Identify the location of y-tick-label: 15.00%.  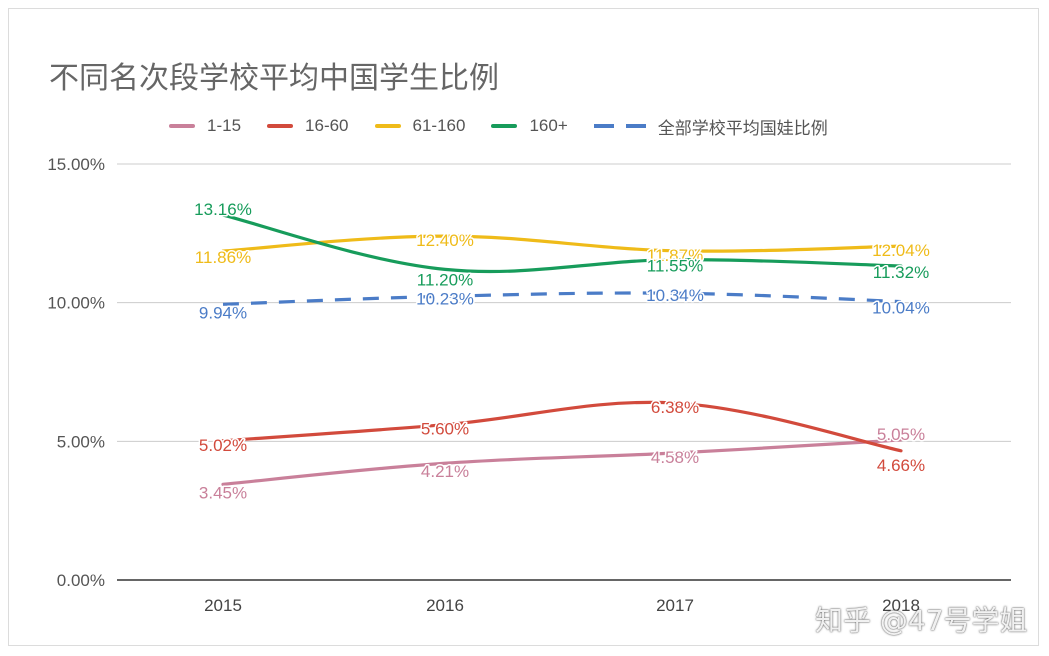
(76, 164).